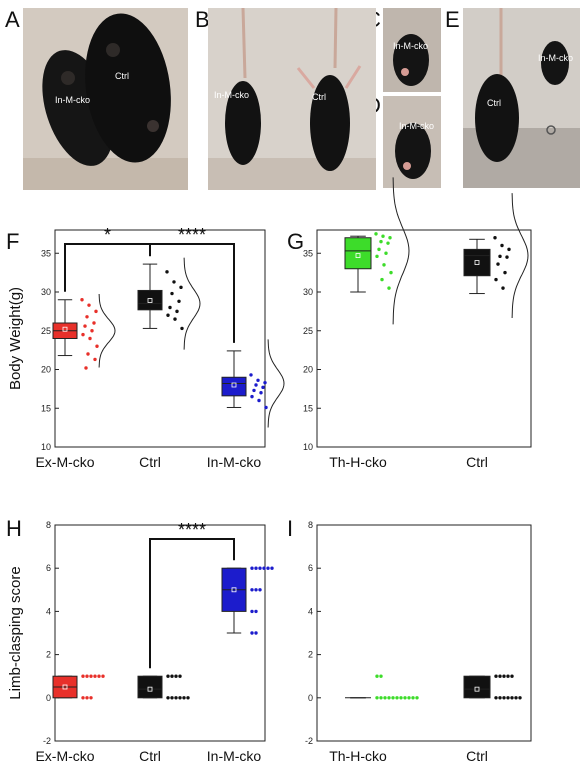  I want to click on photo-label-e-2: In-M-cko, so click(556, 58).